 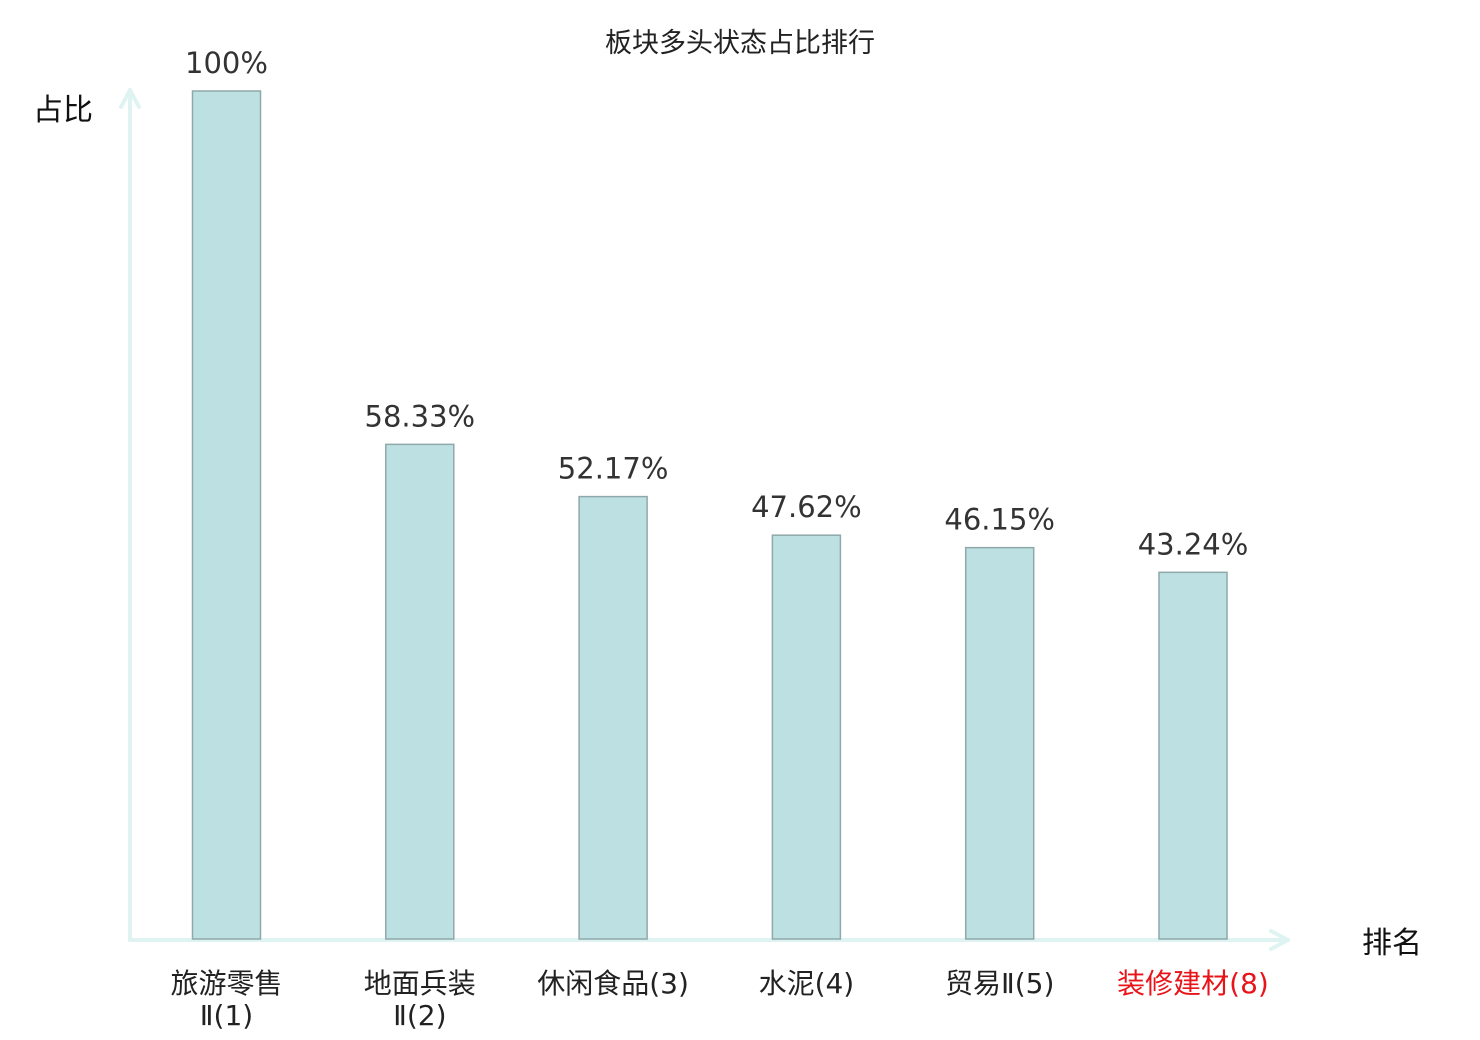 I want to click on bar-value-label: 46.15%, so click(x=999, y=520).